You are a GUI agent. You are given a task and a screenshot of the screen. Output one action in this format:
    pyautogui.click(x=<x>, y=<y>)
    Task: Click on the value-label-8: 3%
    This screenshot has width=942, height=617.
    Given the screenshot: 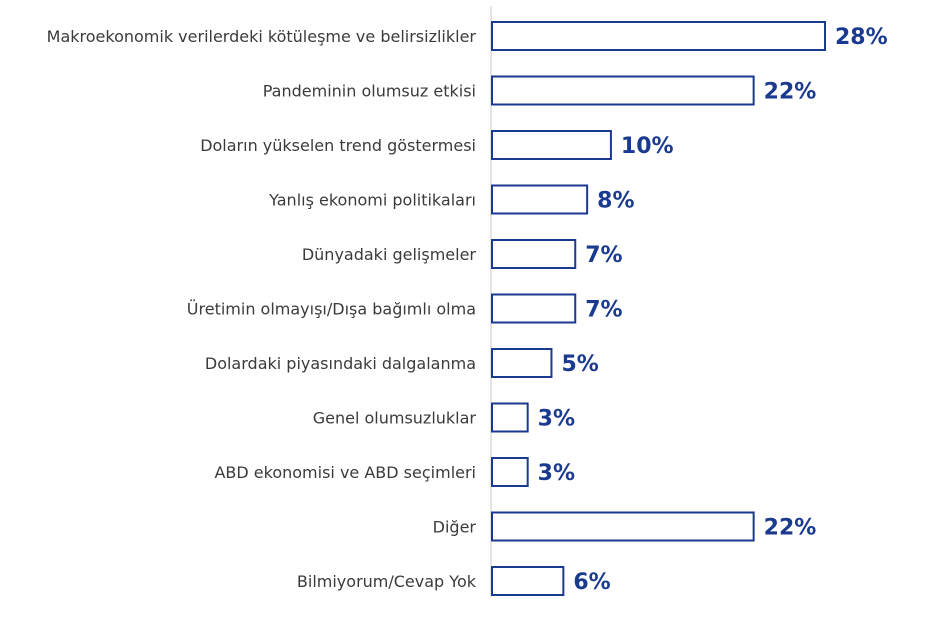 What is the action you would take?
    pyautogui.click(x=556, y=419)
    